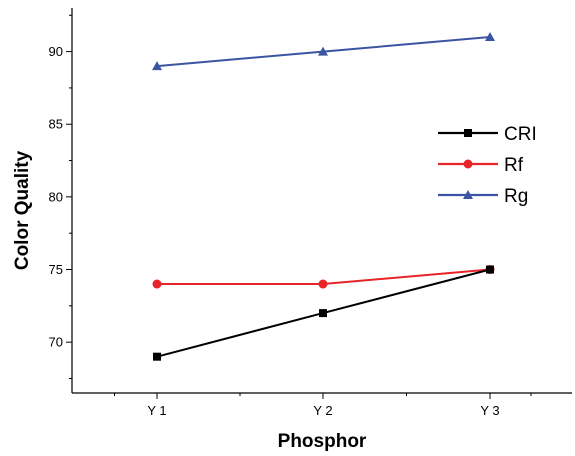 The height and width of the screenshot is (456, 575). I want to click on y-tick-label: 70, so click(56, 342).